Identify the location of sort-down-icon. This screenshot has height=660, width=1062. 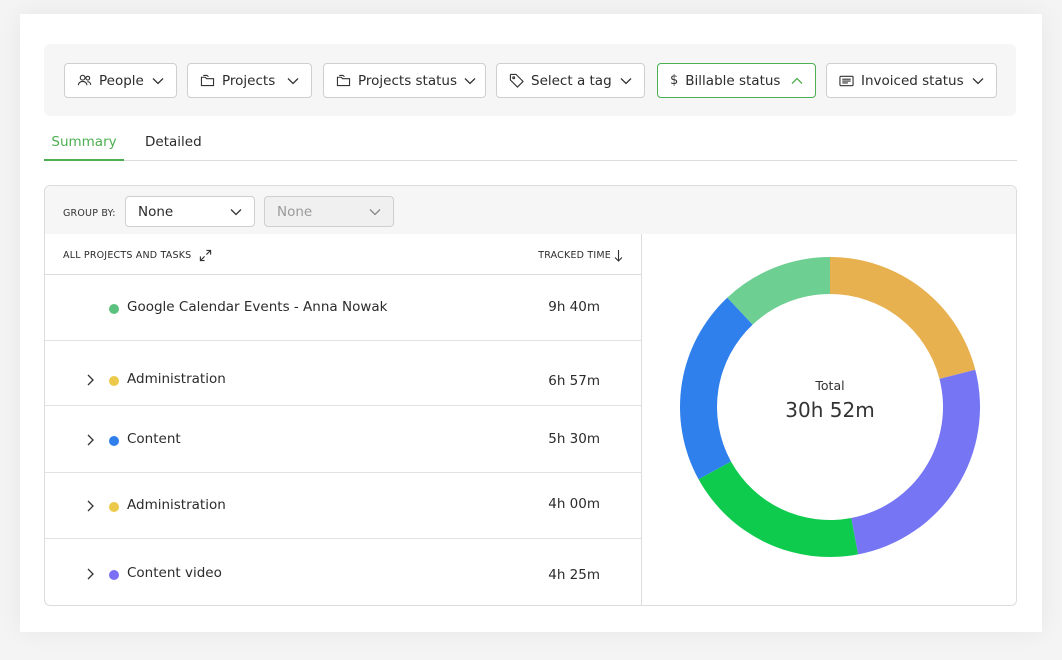
(618, 256).